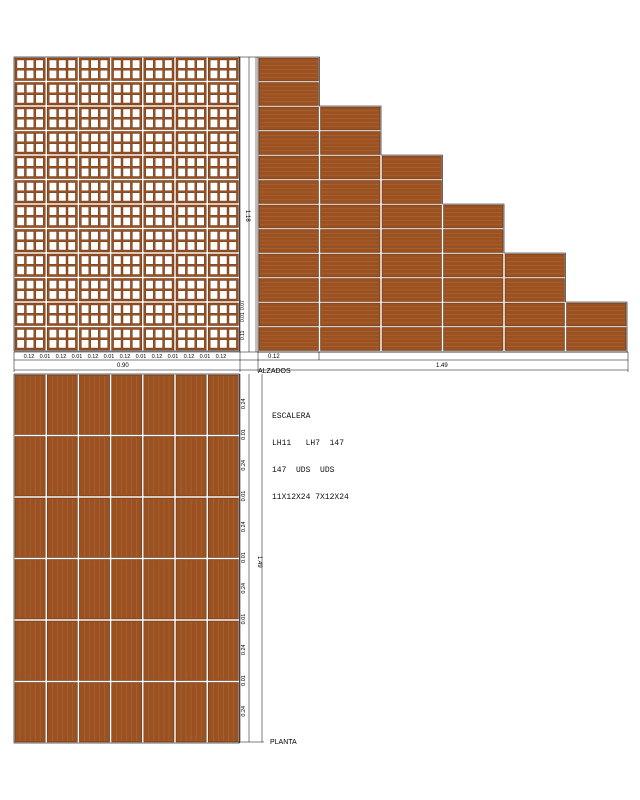 The height and width of the screenshot is (800, 640). I want to click on stair-first-dim: 0.12, so click(274, 357).